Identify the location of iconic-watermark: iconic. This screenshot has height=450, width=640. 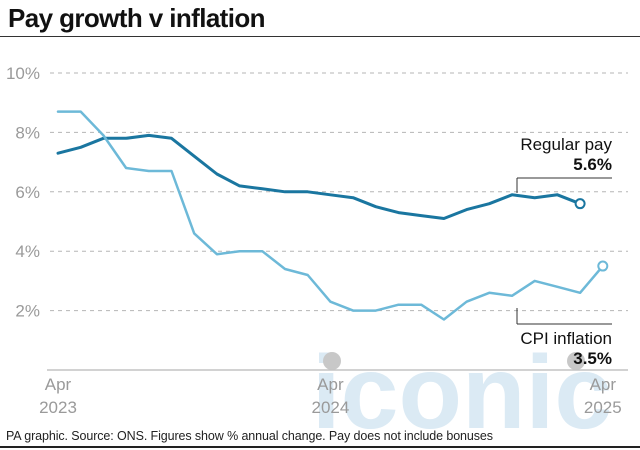
(462, 392).